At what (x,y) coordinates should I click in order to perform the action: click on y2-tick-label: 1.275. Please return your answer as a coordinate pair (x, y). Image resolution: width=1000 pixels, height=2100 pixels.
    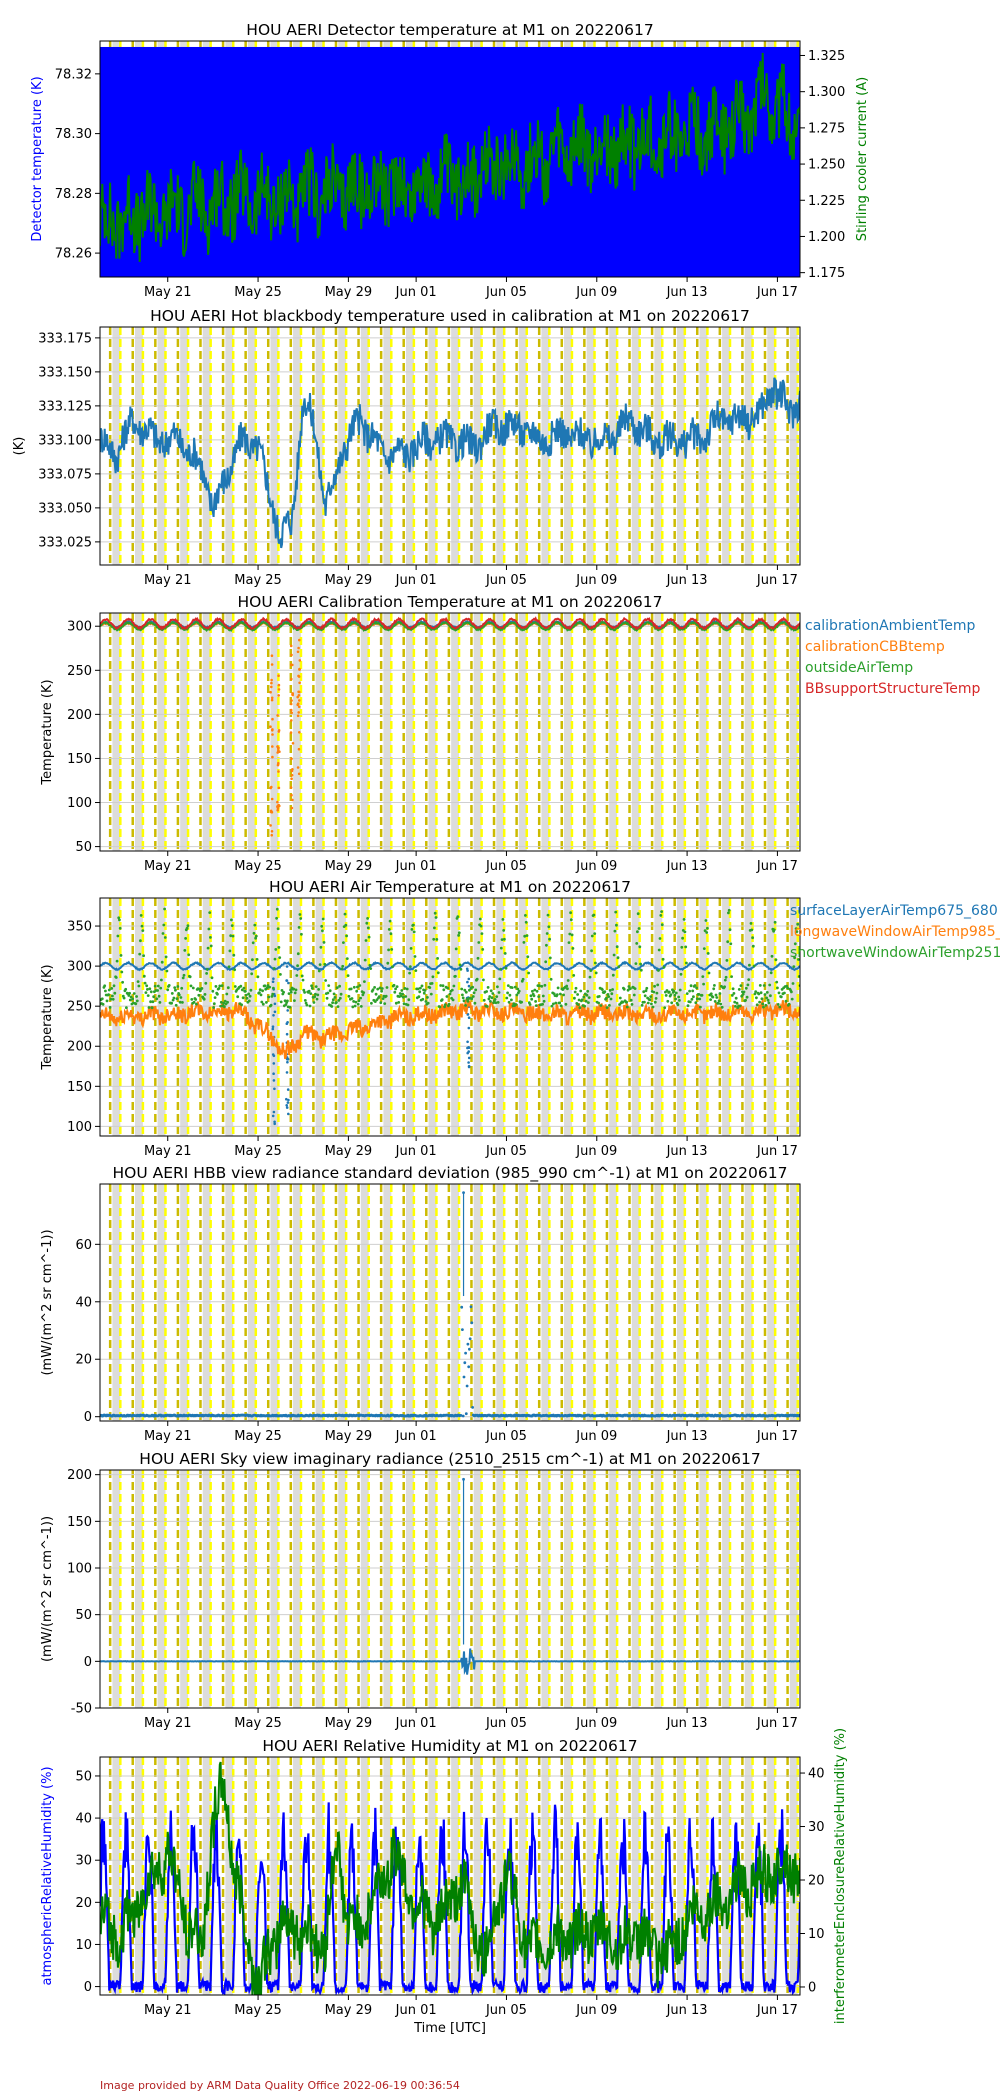
    Looking at the image, I should click on (826, 128).